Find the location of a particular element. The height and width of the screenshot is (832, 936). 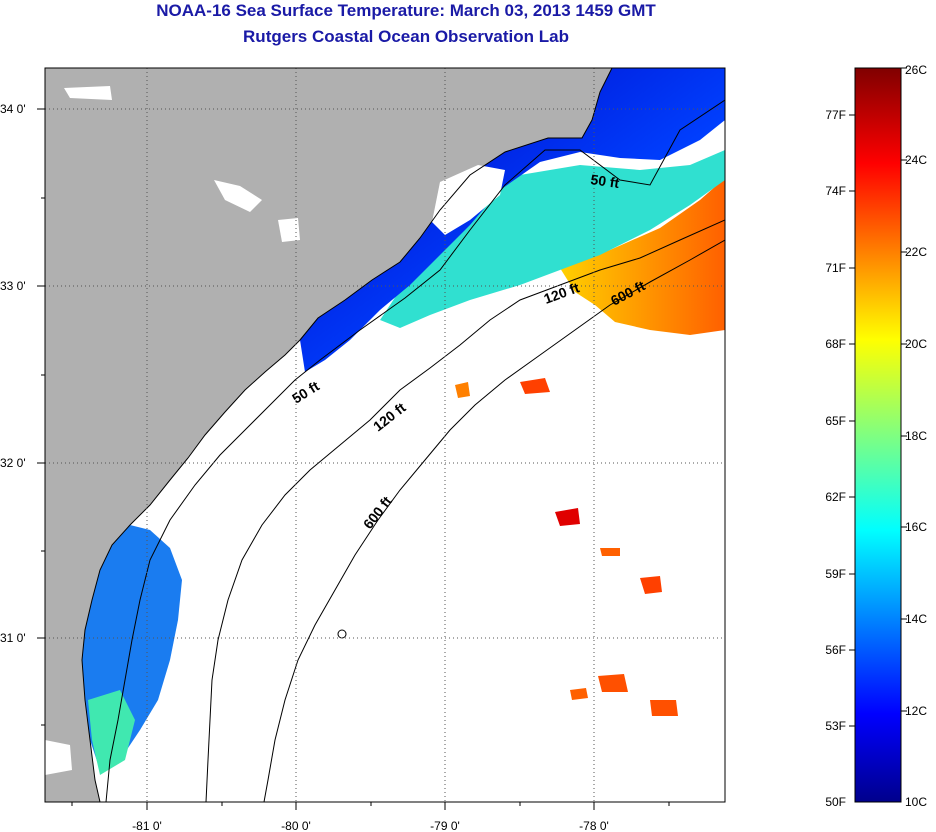

cloud-gap is located at coordinates (468, 200).